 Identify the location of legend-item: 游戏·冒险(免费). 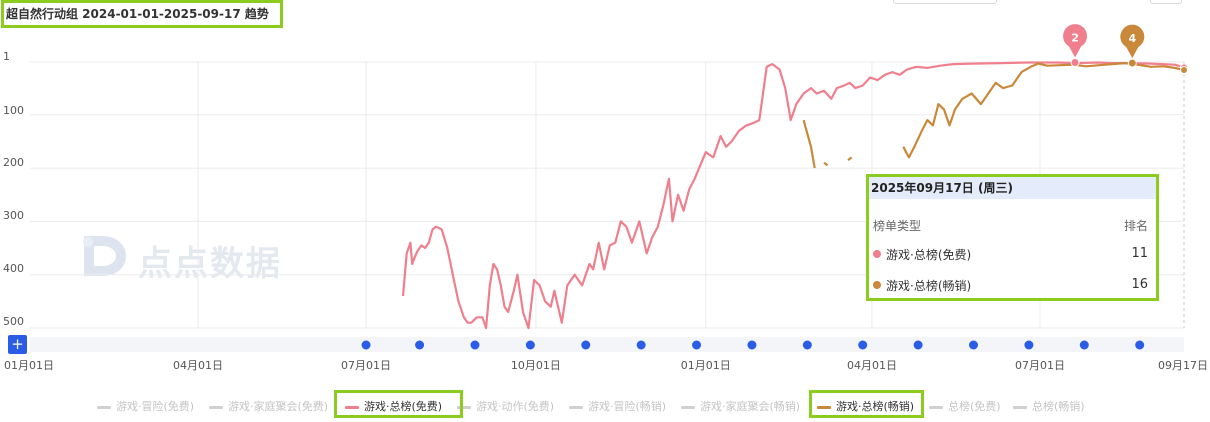
(145, 406).